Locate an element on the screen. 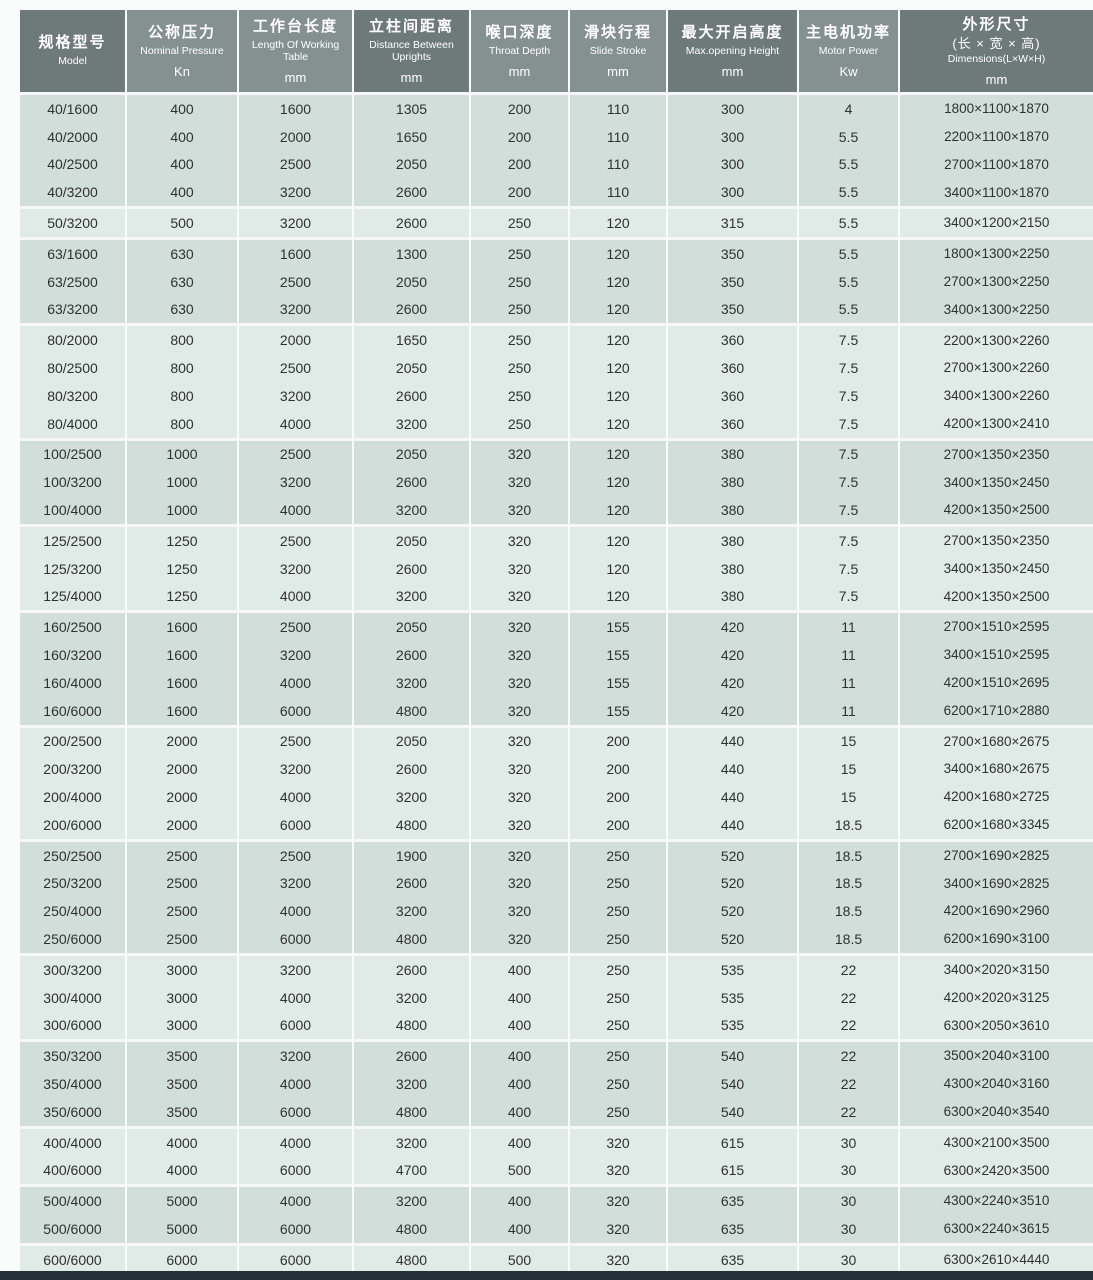 The height and width of the screenshot is (1280, 1093). table-cell: 6200×1710×2880 is located at coordinates (996, 710).